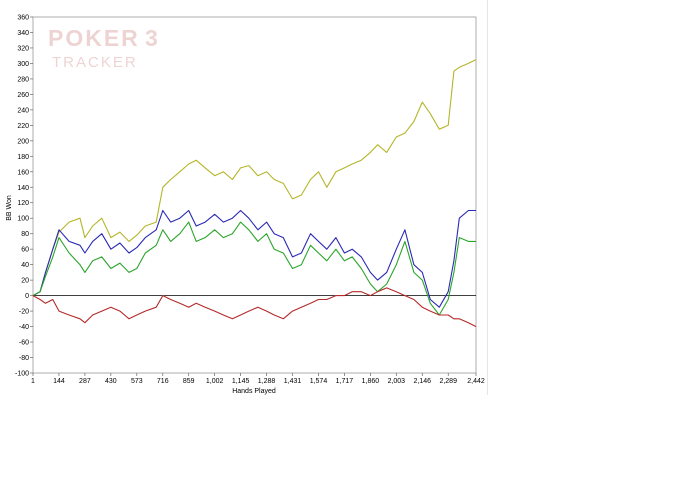 The width and height of the screenshot is (700, 499). Describe the element at coordinates (189, 381) in the screenshot. I see `x-tick-label: 859` at that location.